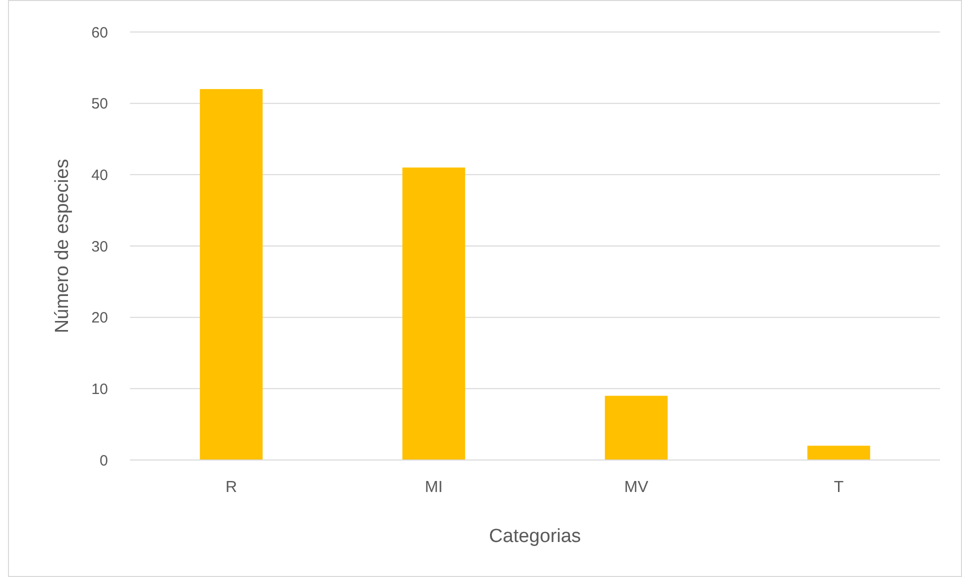 The height and width of the screenshot is (577, 962). Describe the element at coordinates (99, 104) in the screenshot. I see `y-tick-label: 50` at that location.